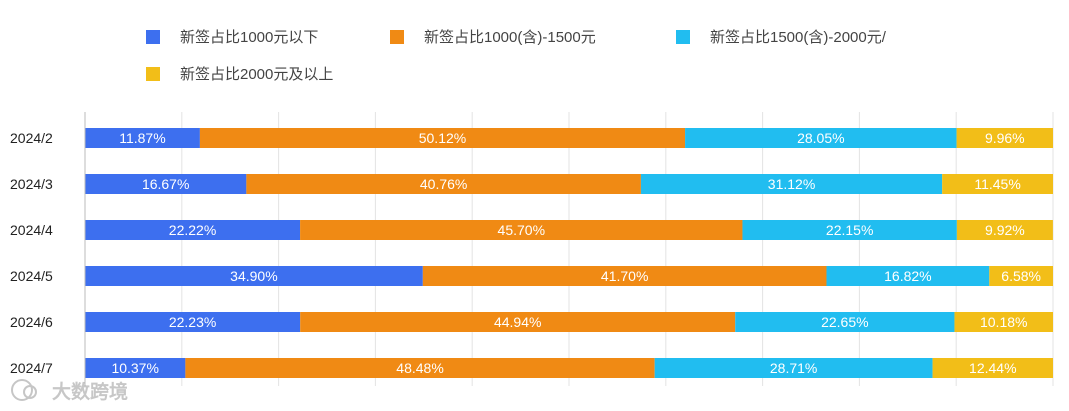  I want to click on bar-value-label: 28.05%, so click(820, 138).